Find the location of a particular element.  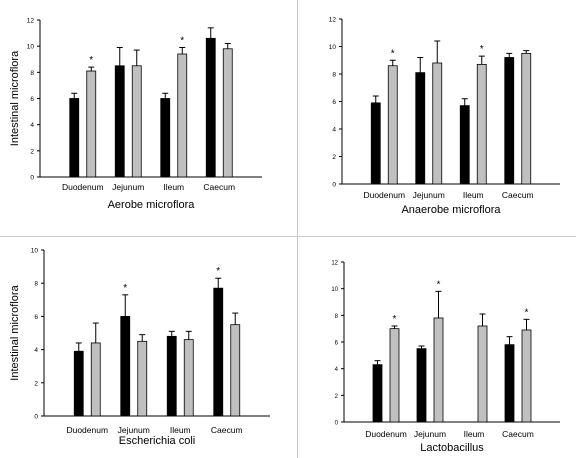

vertical-divider is located at coordinates (297, 229).